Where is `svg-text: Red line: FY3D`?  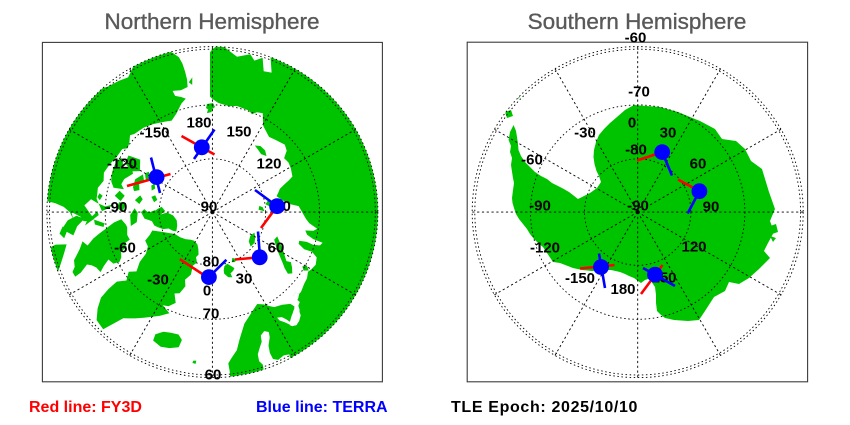 svg-text: Red line: FY3D is located at coordinates (85, 407).